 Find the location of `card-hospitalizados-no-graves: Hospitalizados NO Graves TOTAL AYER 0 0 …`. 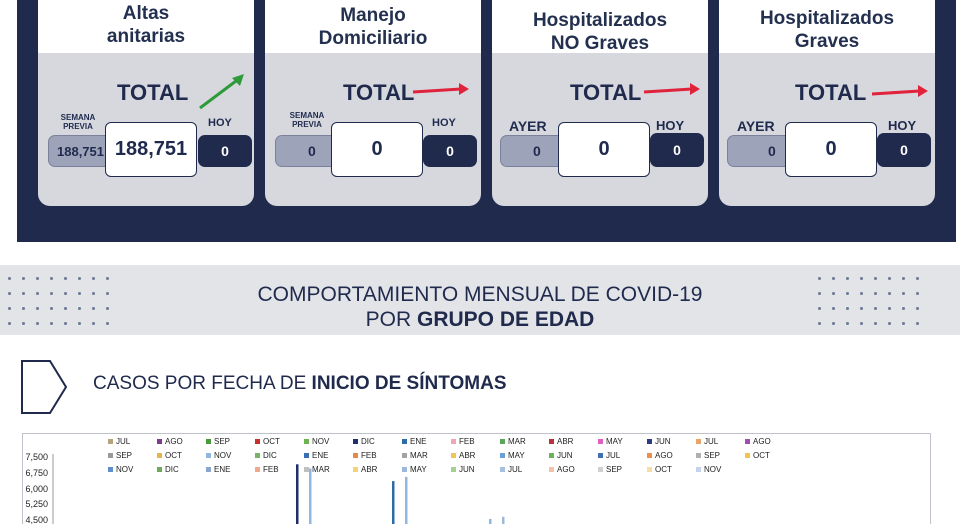

card-hospitalizados-no-graves: Hospitalizados NO Graves TOTAL AYER 0 0 … is located at coordinates (600, 103).